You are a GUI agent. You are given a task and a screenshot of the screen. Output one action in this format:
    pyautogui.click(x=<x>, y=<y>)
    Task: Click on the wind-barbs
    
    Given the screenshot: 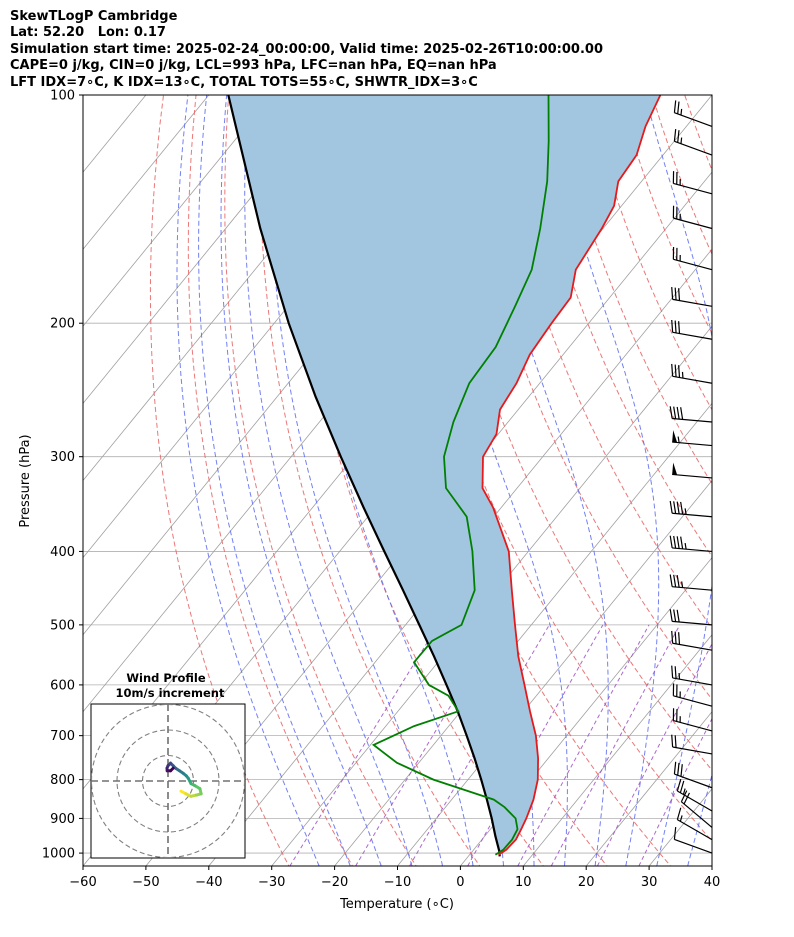 What is the action you would take?
    pyautogui.click(x=691, y=477)
    